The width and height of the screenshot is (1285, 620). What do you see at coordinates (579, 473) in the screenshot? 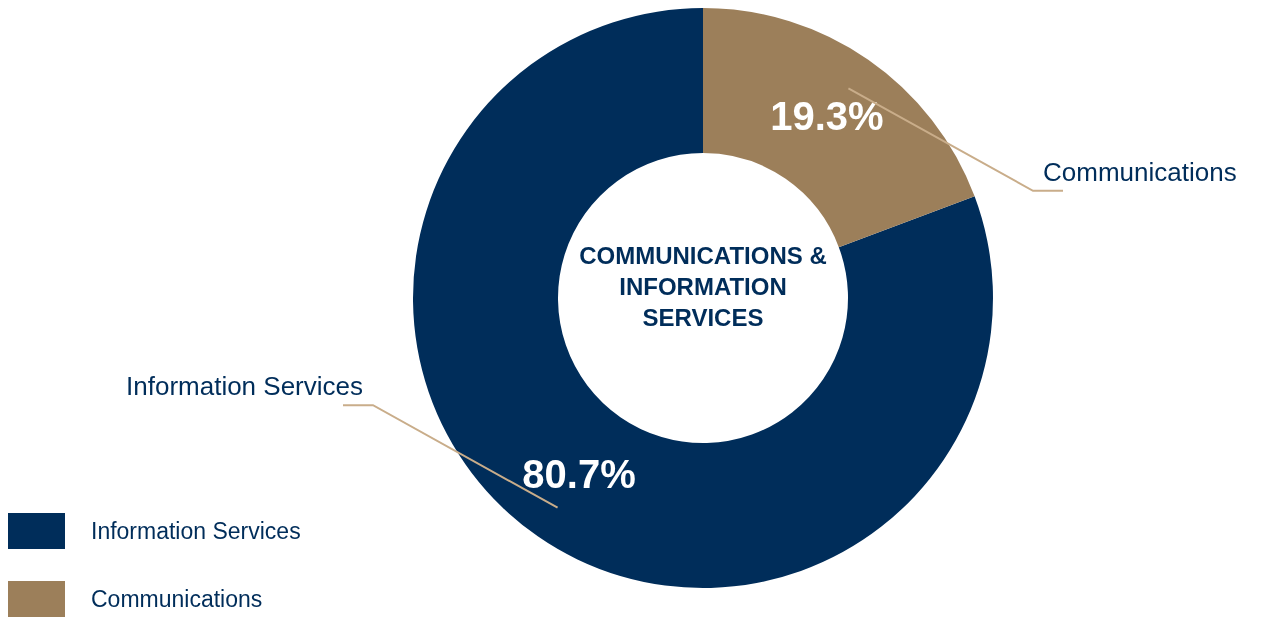
I see `data-label: 80.7%` at bounding box center [579, 473].